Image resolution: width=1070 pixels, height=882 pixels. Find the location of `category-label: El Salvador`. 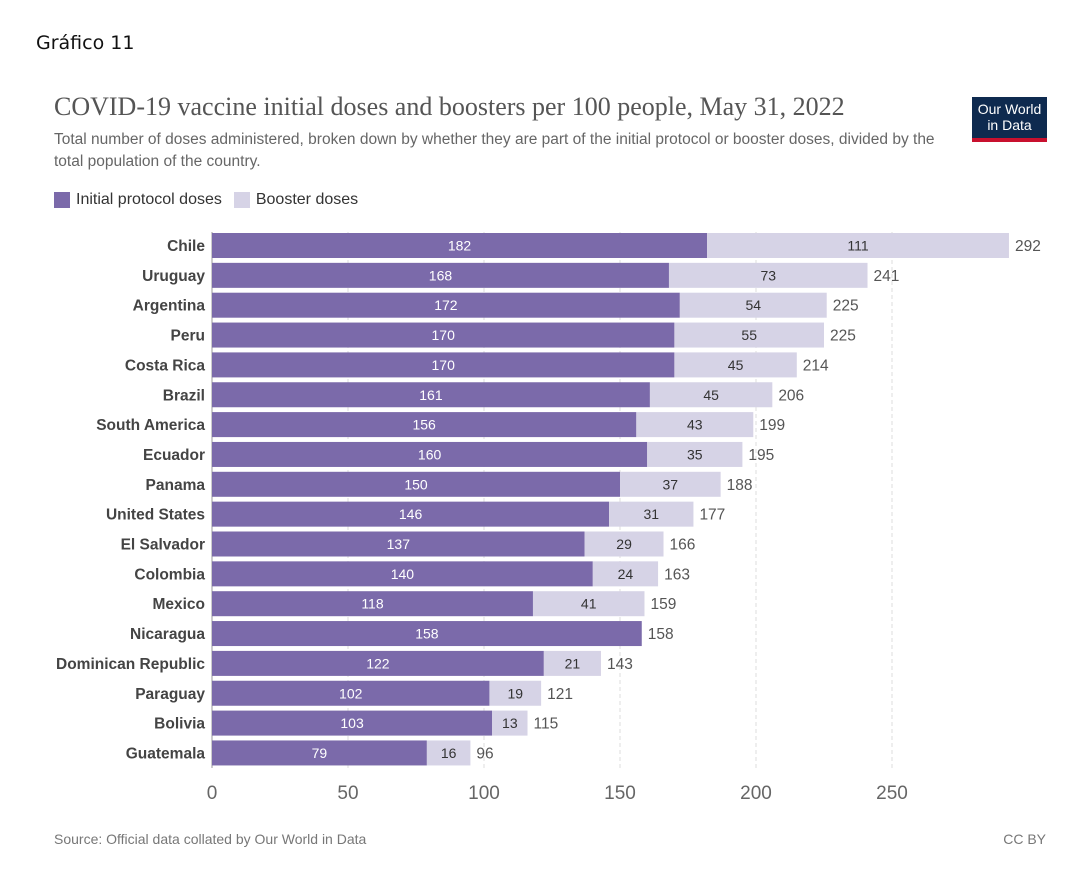

category-label: El Salvador is located at coordinates (163, 545).